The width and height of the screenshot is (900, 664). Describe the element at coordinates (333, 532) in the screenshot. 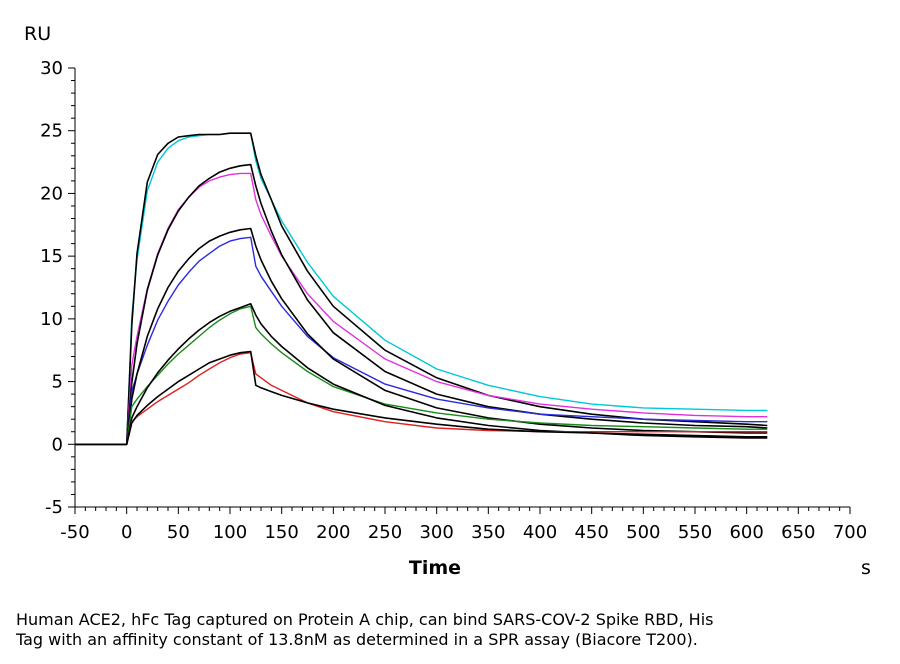

I see `x-tick-label: 200` at that location.